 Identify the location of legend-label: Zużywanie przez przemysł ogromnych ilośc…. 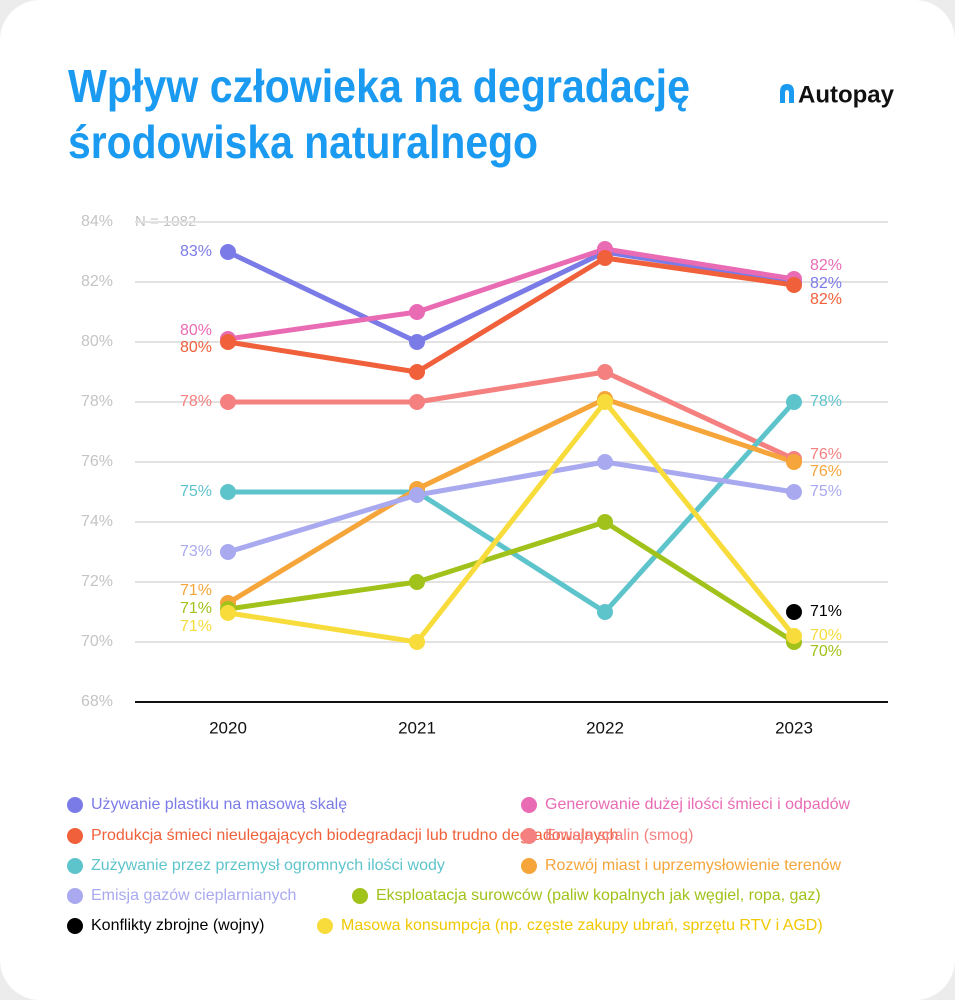
(268, 865).